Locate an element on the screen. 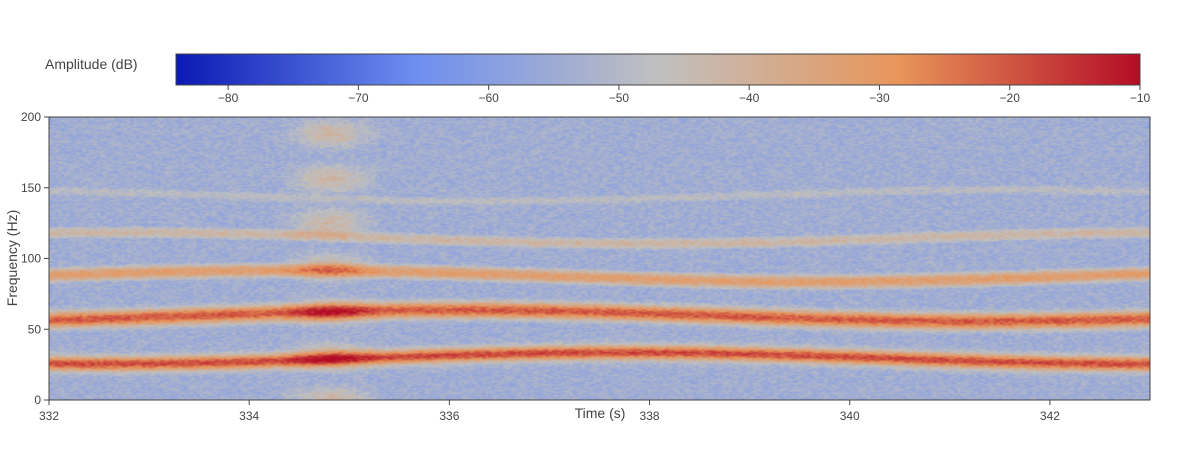 The height and width of the screenshot is (455, 1200). x-tick-label: 334 is located at coordinates (249, 416).